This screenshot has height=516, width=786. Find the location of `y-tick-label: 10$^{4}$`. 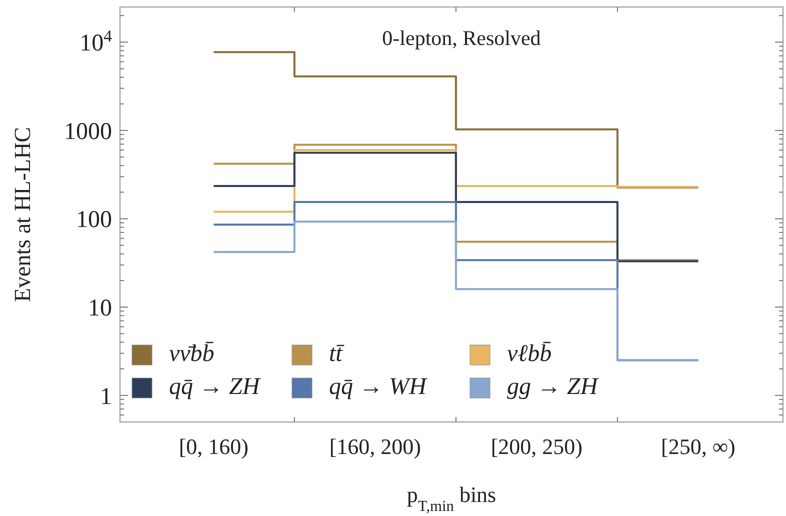

y-tick-label: 10$^{4}$ is located at coordinates (96, 41).